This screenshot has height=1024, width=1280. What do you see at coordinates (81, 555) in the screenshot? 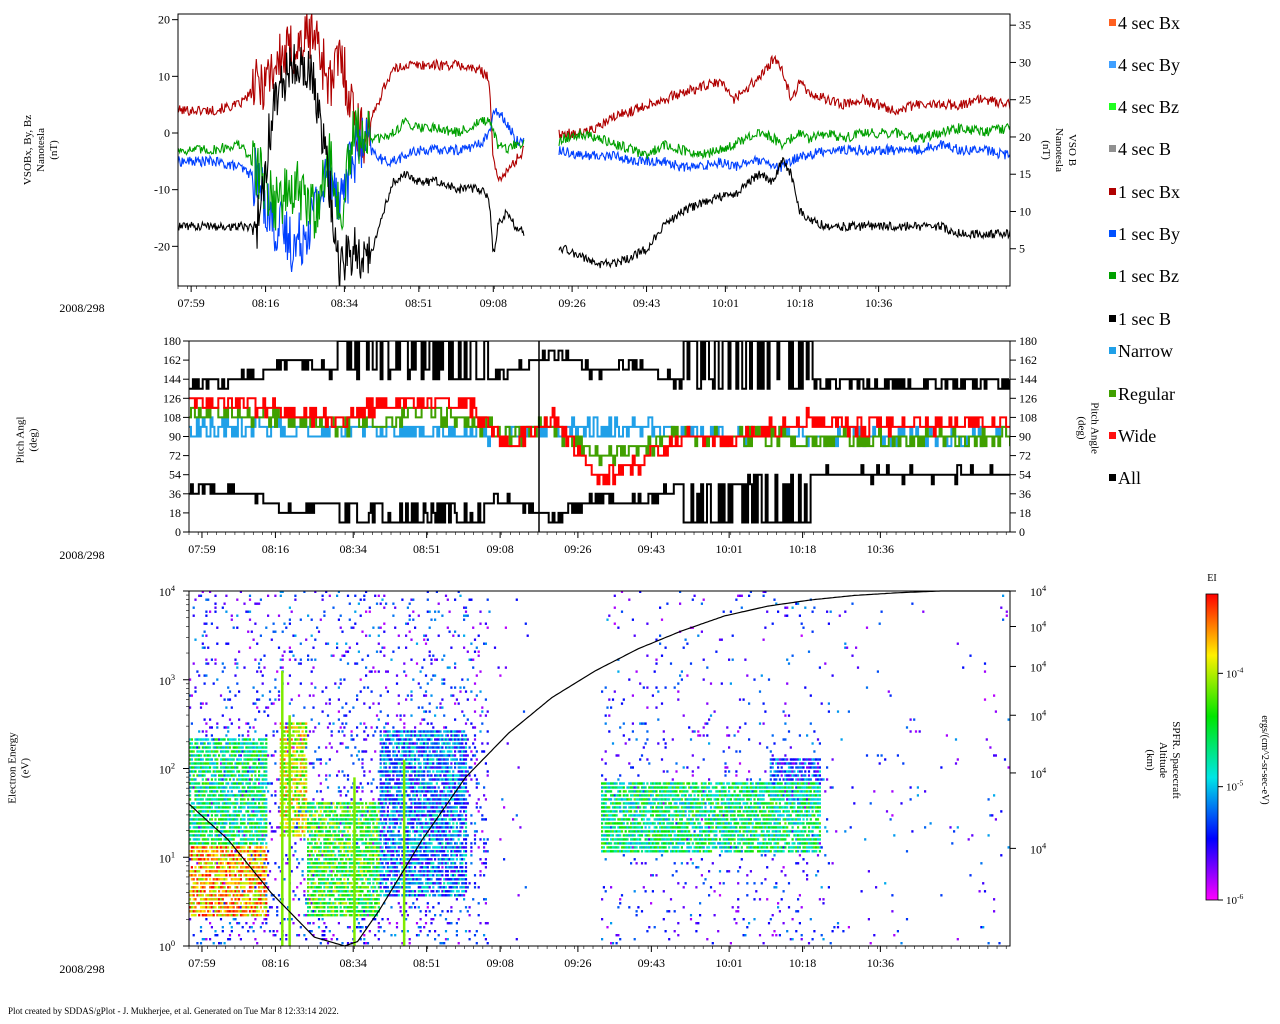
I see `pa-date-label: 2008/298` at bounding box center [81, 555].